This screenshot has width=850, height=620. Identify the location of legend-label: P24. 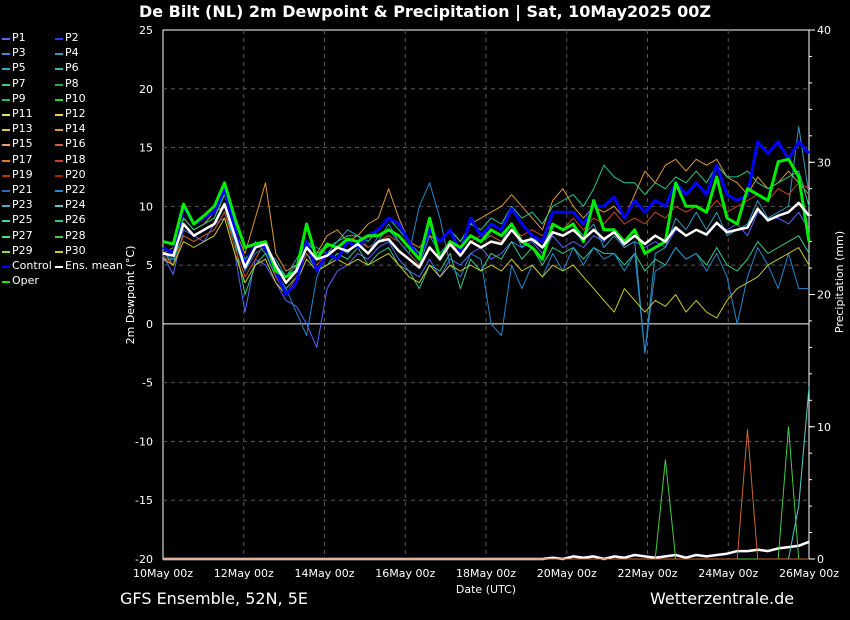
(75, 205).